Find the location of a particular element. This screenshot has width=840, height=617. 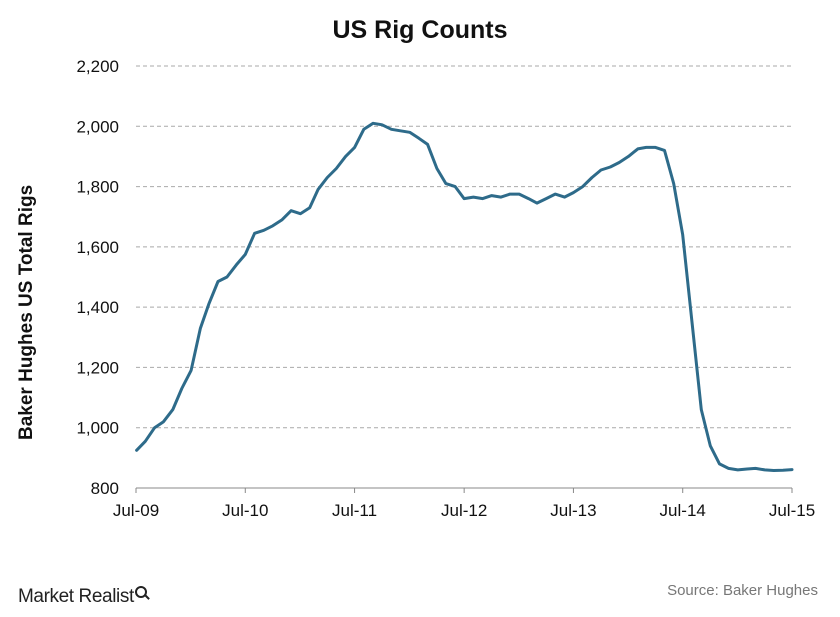

y-tick-label: 1,800 is located at coordinates (97, 187).